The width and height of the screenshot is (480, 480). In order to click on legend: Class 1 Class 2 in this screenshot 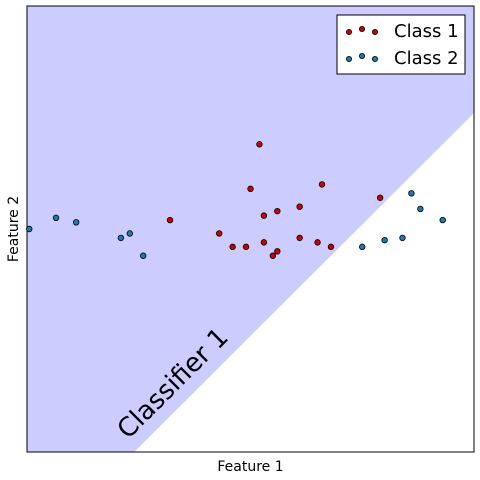, I will do `click(401, 44)`.